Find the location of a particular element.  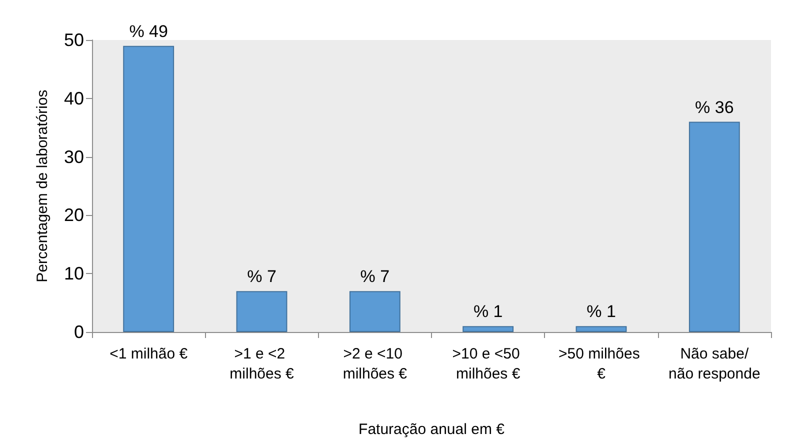

x-tick-label: <1 milhão € is located at coordinates (149, 354).